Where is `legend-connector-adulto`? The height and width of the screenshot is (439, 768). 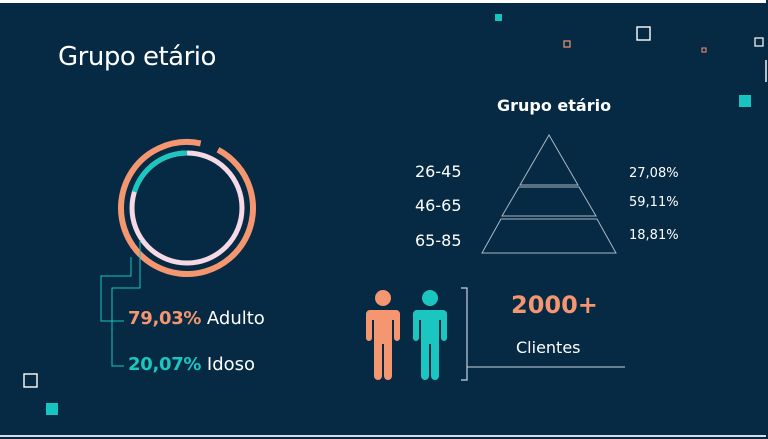
legend-connector-adulto is located at coordinates (116, 289).